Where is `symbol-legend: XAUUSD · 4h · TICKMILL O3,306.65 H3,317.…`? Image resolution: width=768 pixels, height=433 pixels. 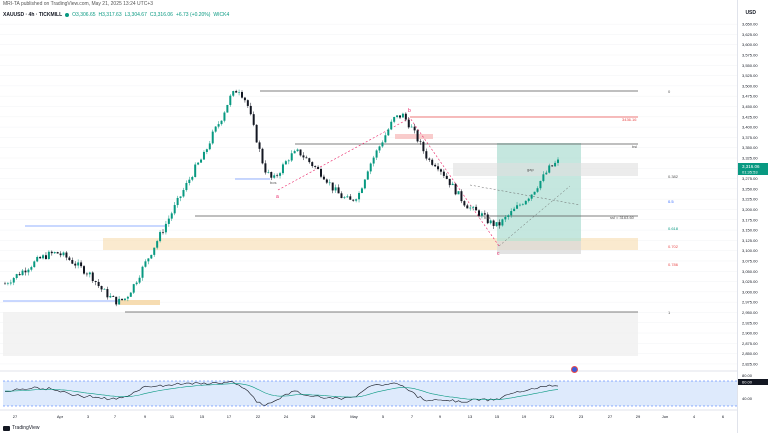 symbol-legend: XAUUSD · 4h · TICKMILL O3,306.65 H3,317.… is located at coordinates (116, 15).